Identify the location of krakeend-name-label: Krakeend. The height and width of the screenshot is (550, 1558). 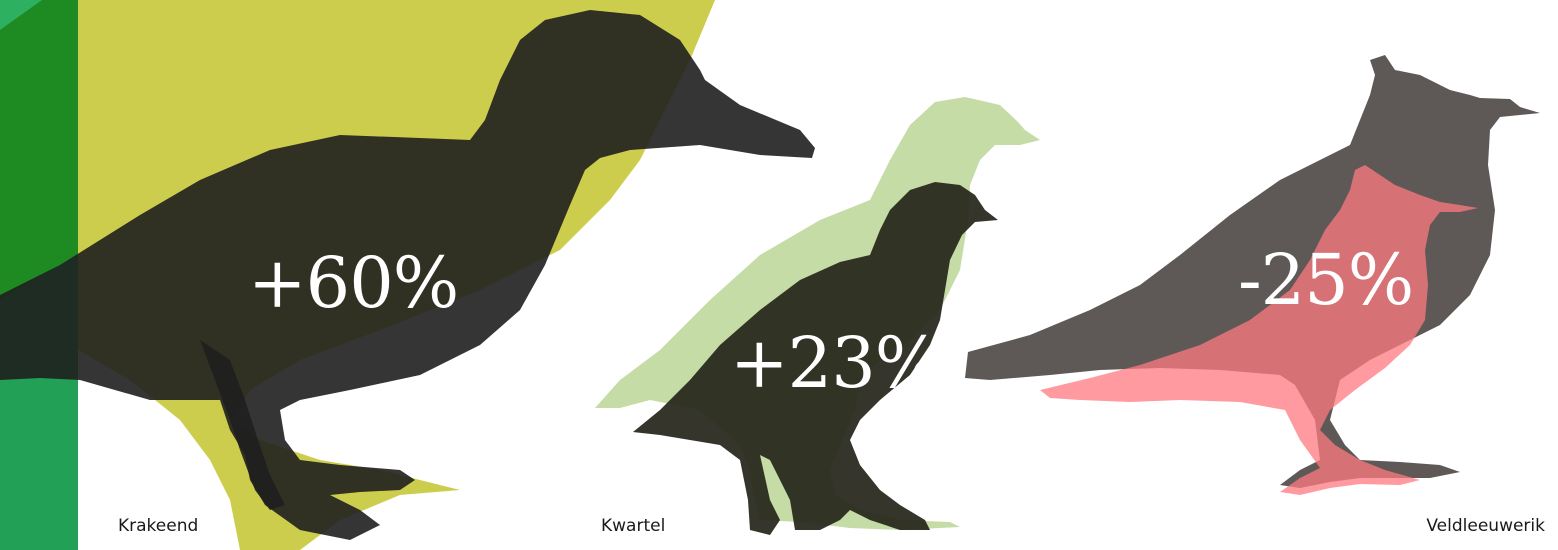
(158, 526).